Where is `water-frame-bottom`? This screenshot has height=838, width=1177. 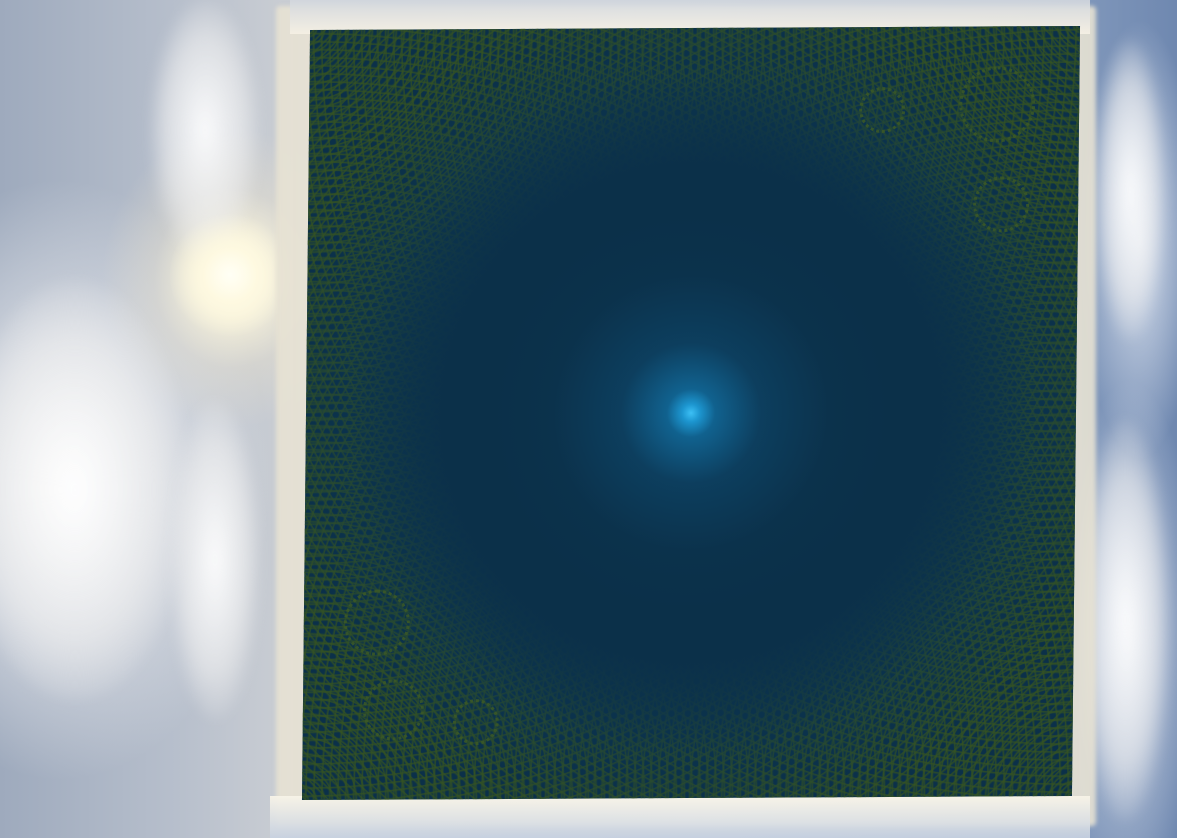 water-frame-bottom is located at coordinates (680, 817).